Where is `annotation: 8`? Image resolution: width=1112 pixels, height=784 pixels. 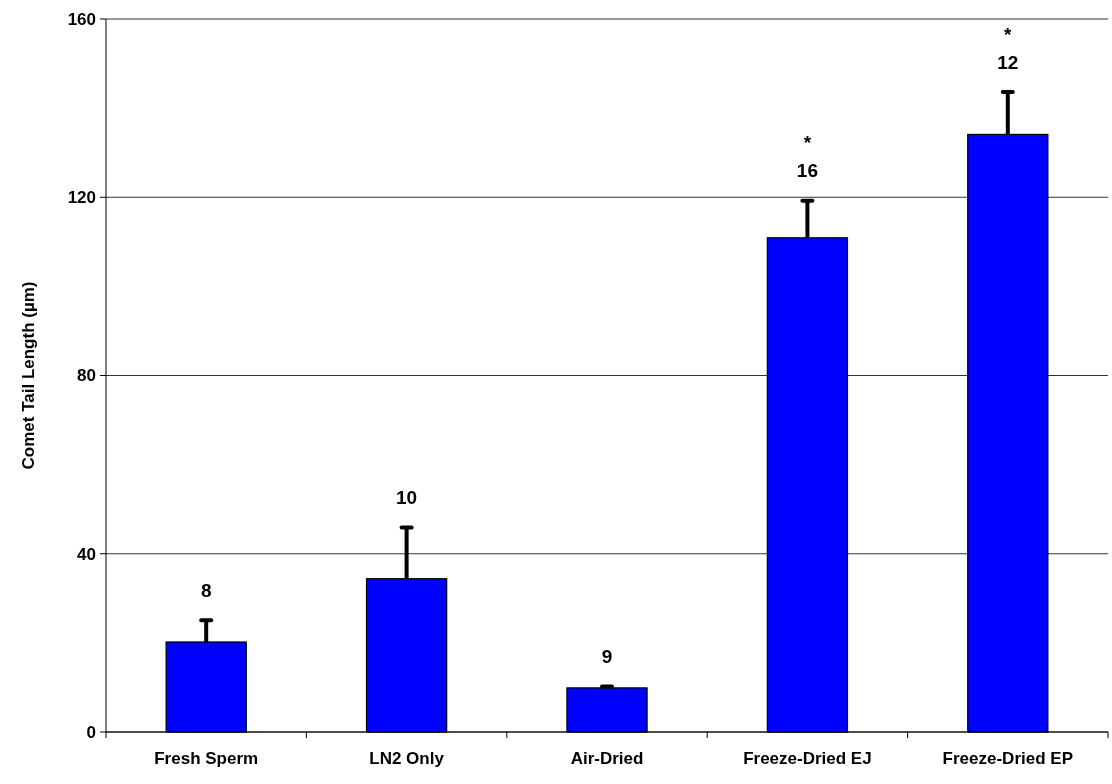
annotation: 8 is located at coordinates (206, 590).